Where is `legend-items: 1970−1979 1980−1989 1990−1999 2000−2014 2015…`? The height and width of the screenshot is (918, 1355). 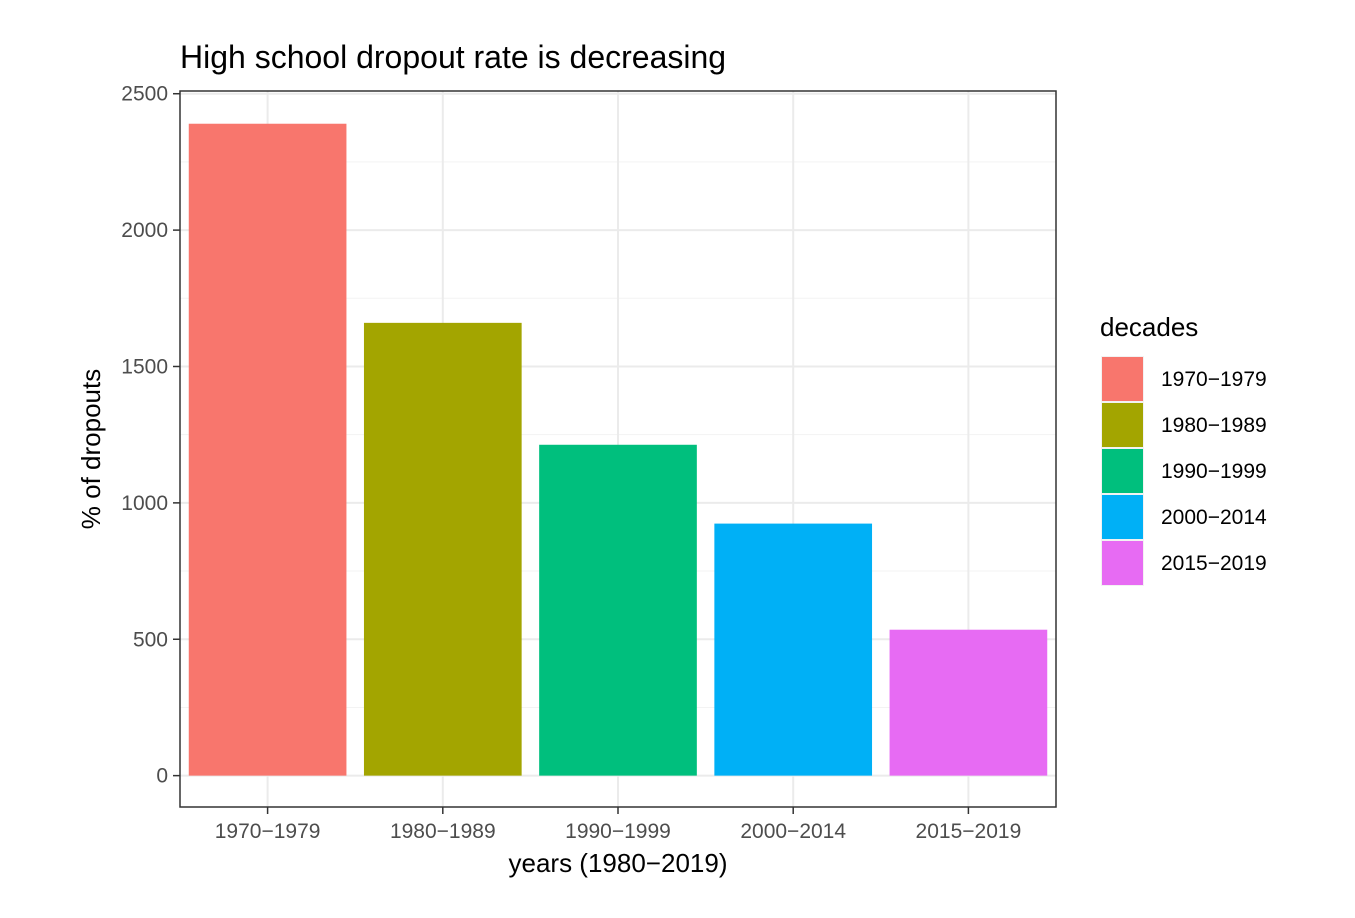
legend-items: 1970−1979 1980−1989 1990−1999 2000−2014 2015… is located at coordinates (1184, 471).